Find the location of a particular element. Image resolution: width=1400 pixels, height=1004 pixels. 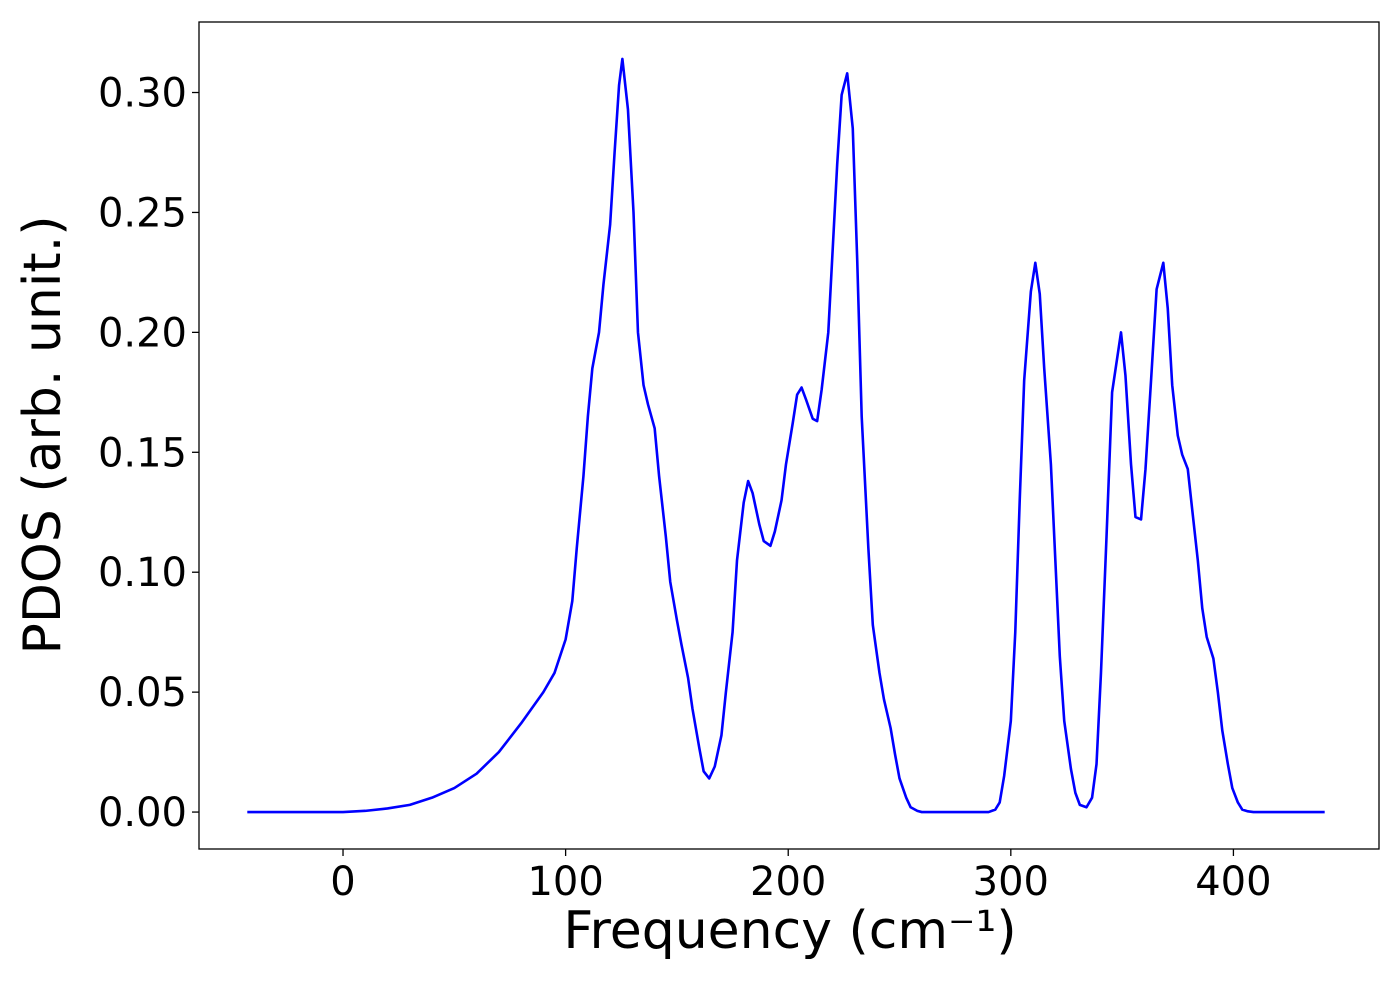

y-tick-label: 0.20 is located at coordinates (142, 333).